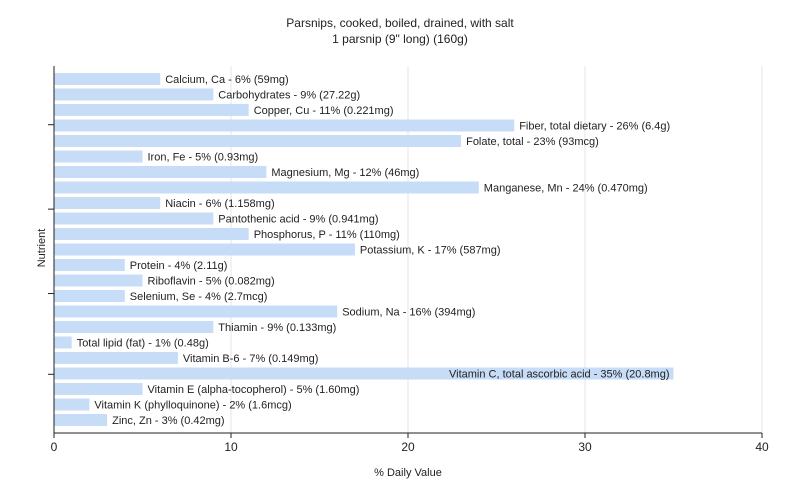  What do you see at coordinates (408, 473) in the screenshot?
I see `x-axis-label: % Daily Value` at bounding box center [408, 473].